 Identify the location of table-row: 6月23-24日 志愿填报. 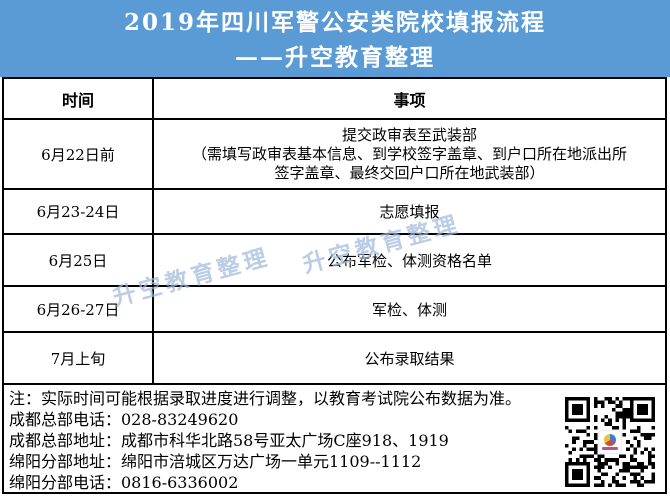
(334, 211).